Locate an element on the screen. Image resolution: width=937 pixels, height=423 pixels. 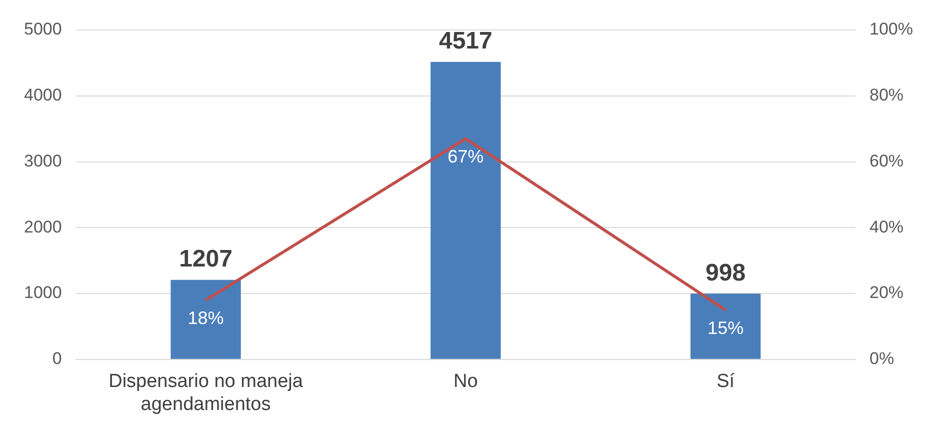
y-tick-label: 5000 is located at coordinates (43, 29).